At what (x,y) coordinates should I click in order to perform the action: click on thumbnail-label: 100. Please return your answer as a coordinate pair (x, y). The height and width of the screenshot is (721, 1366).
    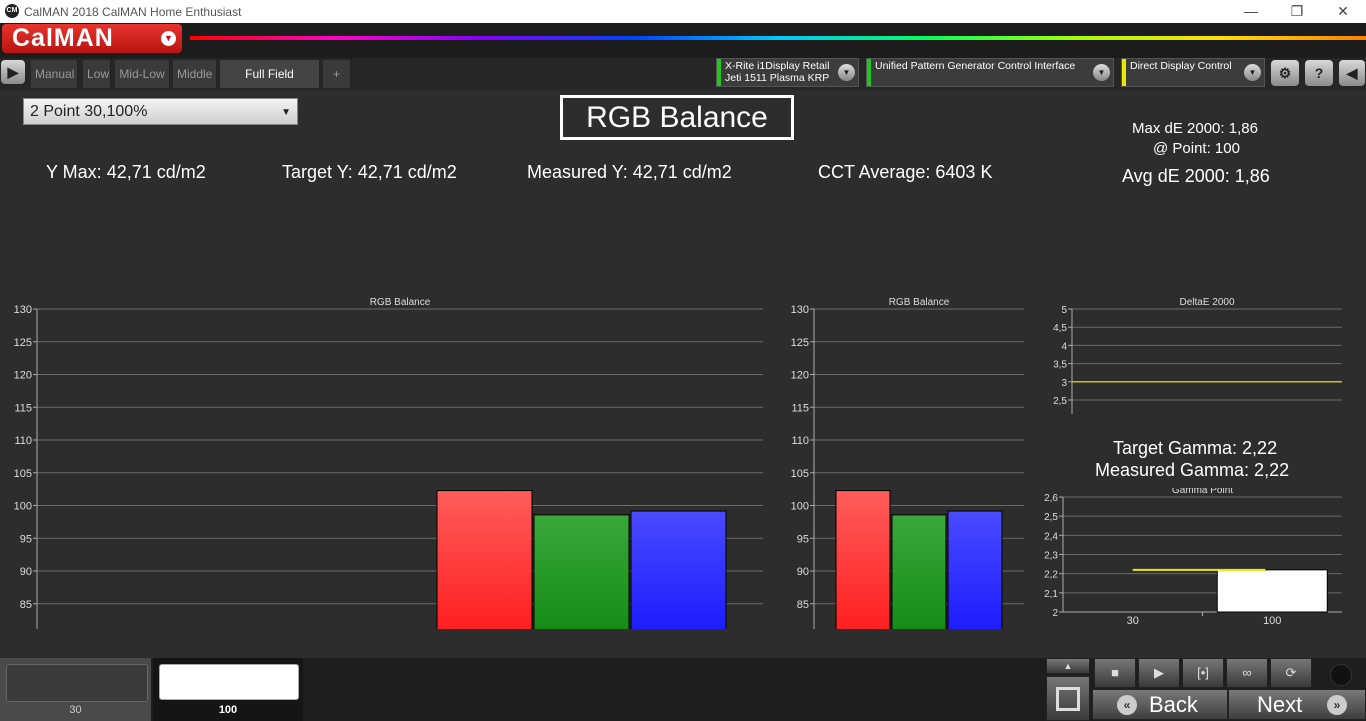
    Looking at the image, I should click on (228, 710).